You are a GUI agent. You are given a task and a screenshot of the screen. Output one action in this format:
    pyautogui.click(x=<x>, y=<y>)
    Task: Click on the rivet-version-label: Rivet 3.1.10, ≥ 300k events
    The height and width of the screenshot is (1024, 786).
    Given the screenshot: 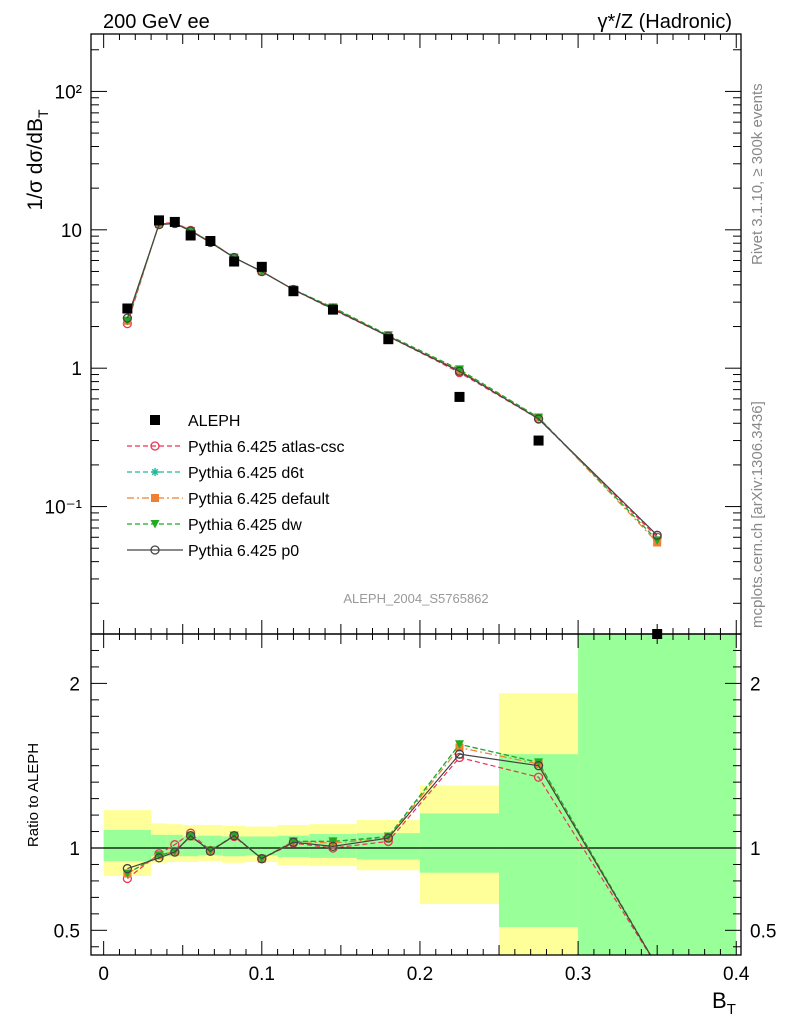 What is the action you would take?
    pyautogui.click(x=757, y=174)
    